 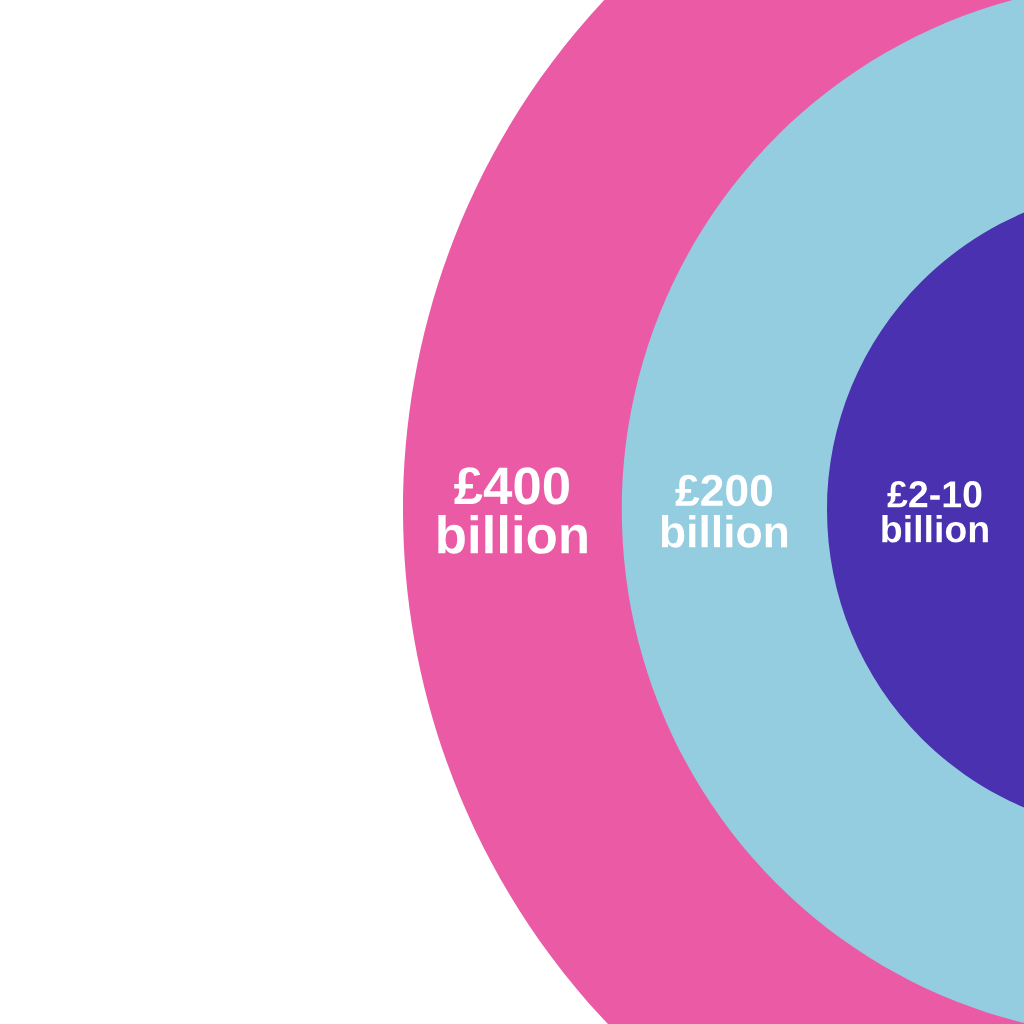 I want to click on data-label: £400 billion, so click(x=512, y=510).